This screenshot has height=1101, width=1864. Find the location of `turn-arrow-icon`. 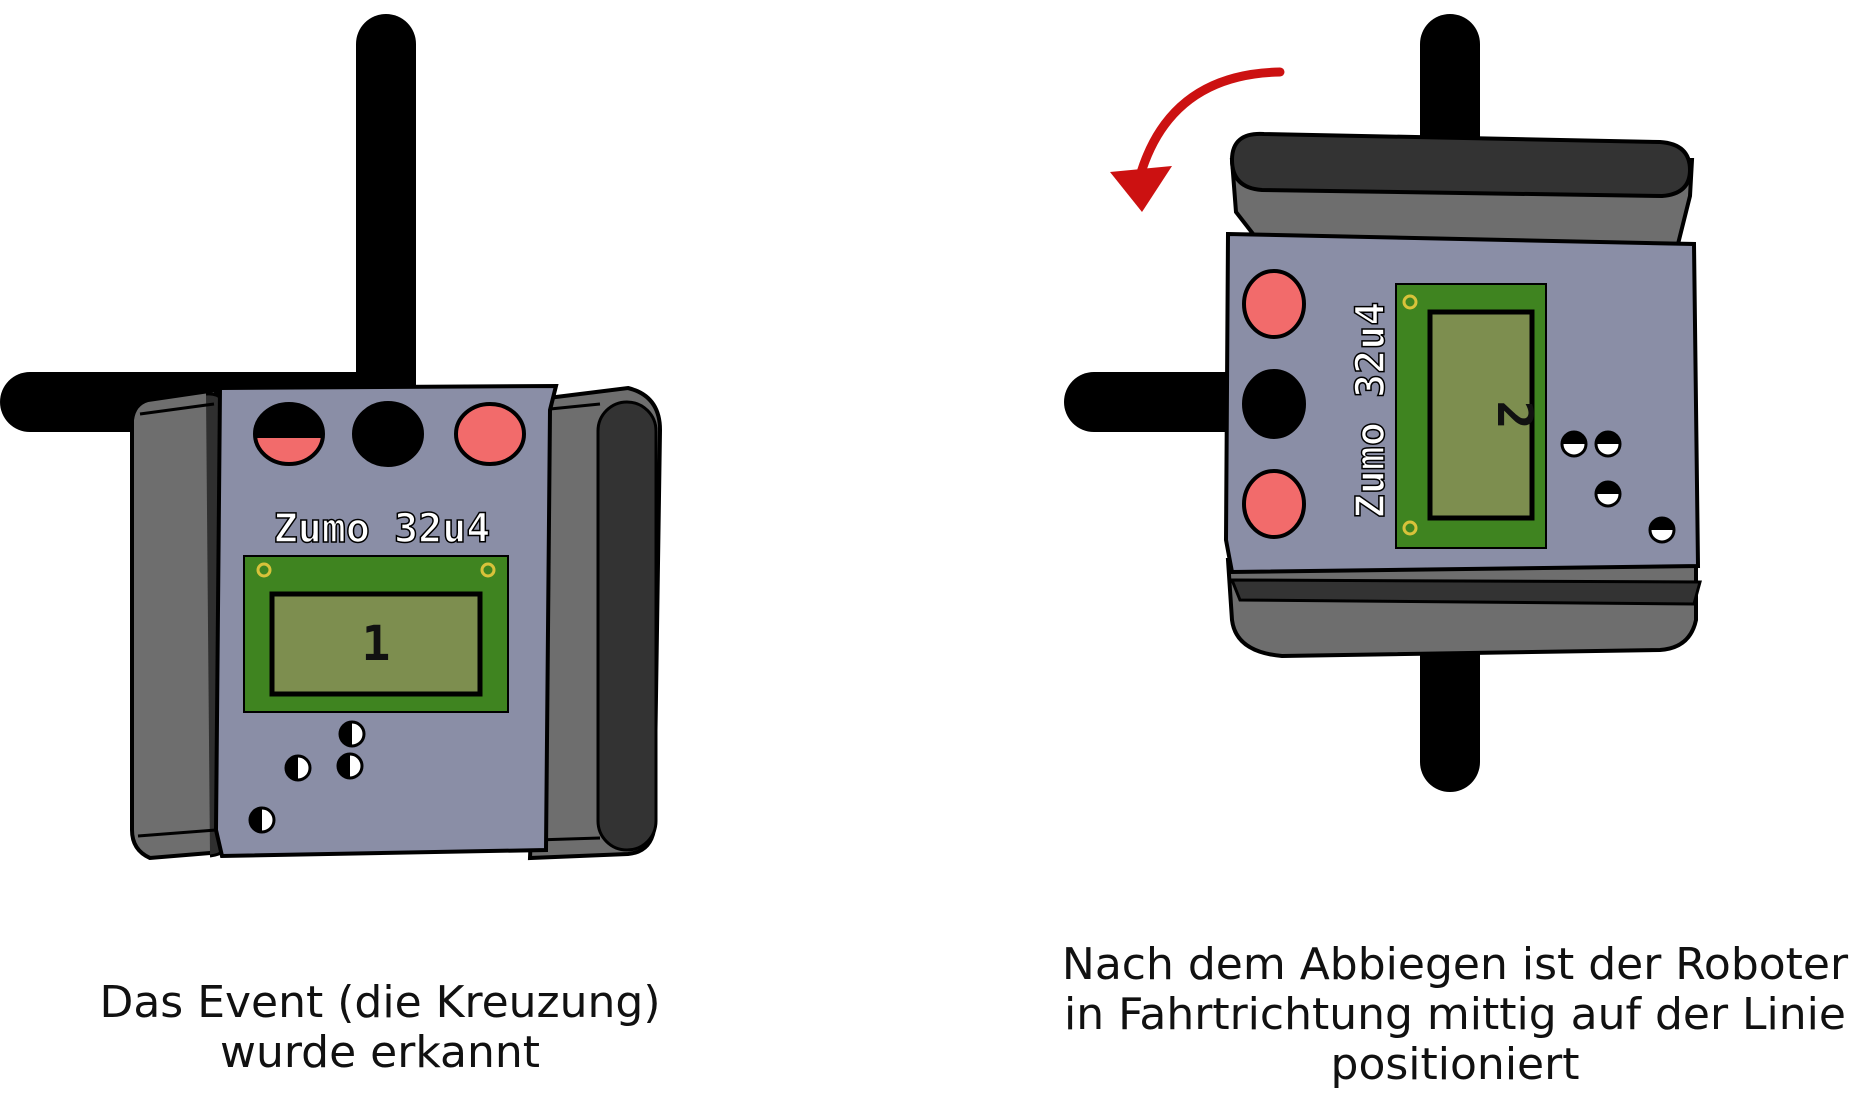

turn-arrow-icon is located at coordinates (1197, 139).